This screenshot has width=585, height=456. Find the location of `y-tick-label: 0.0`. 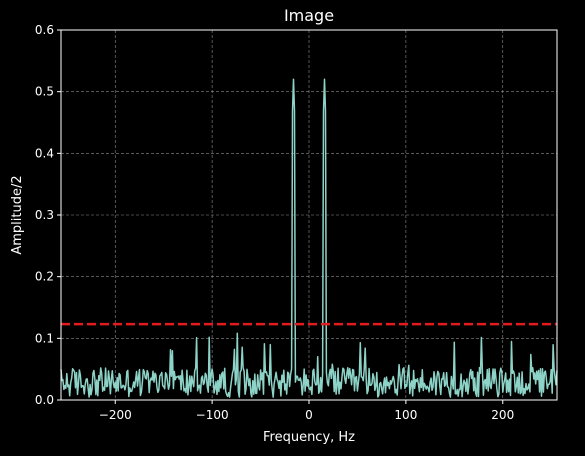

y-tick-label: 0.0 is located at coordinates (44, 400).